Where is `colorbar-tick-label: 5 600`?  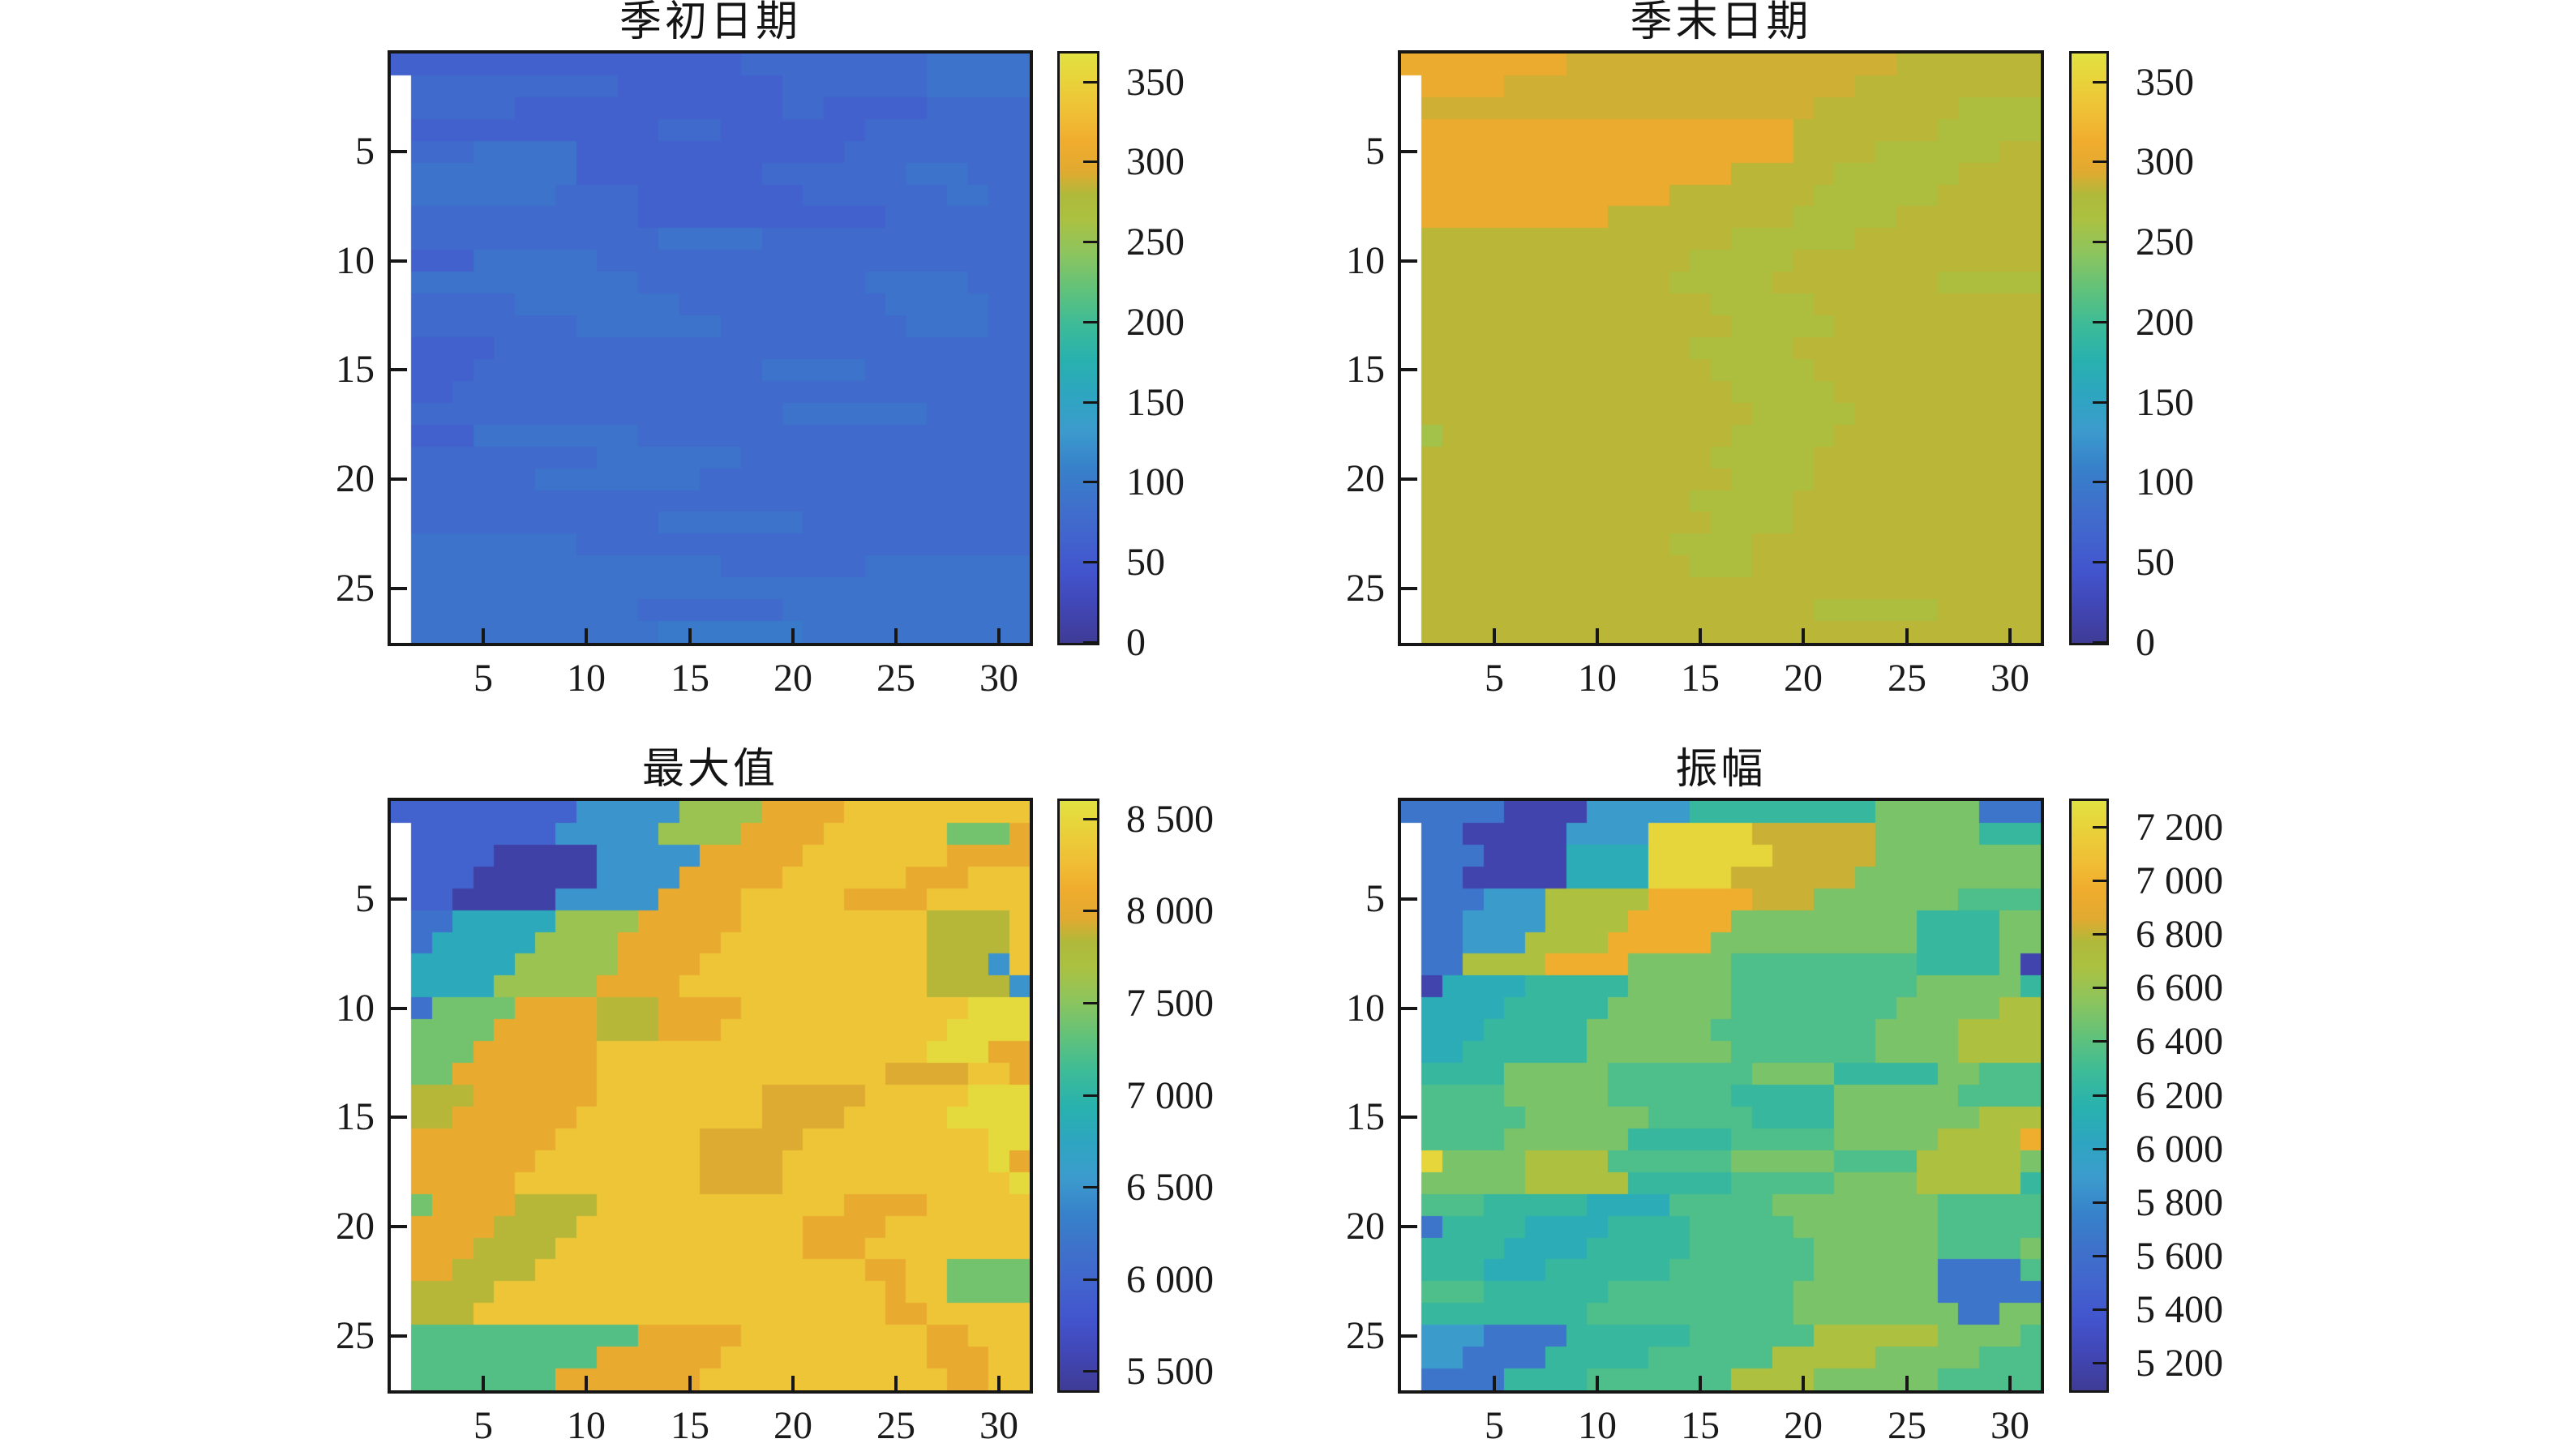
colorbar-tick-label: 5 600 is located at coordinates (2179, 1257).